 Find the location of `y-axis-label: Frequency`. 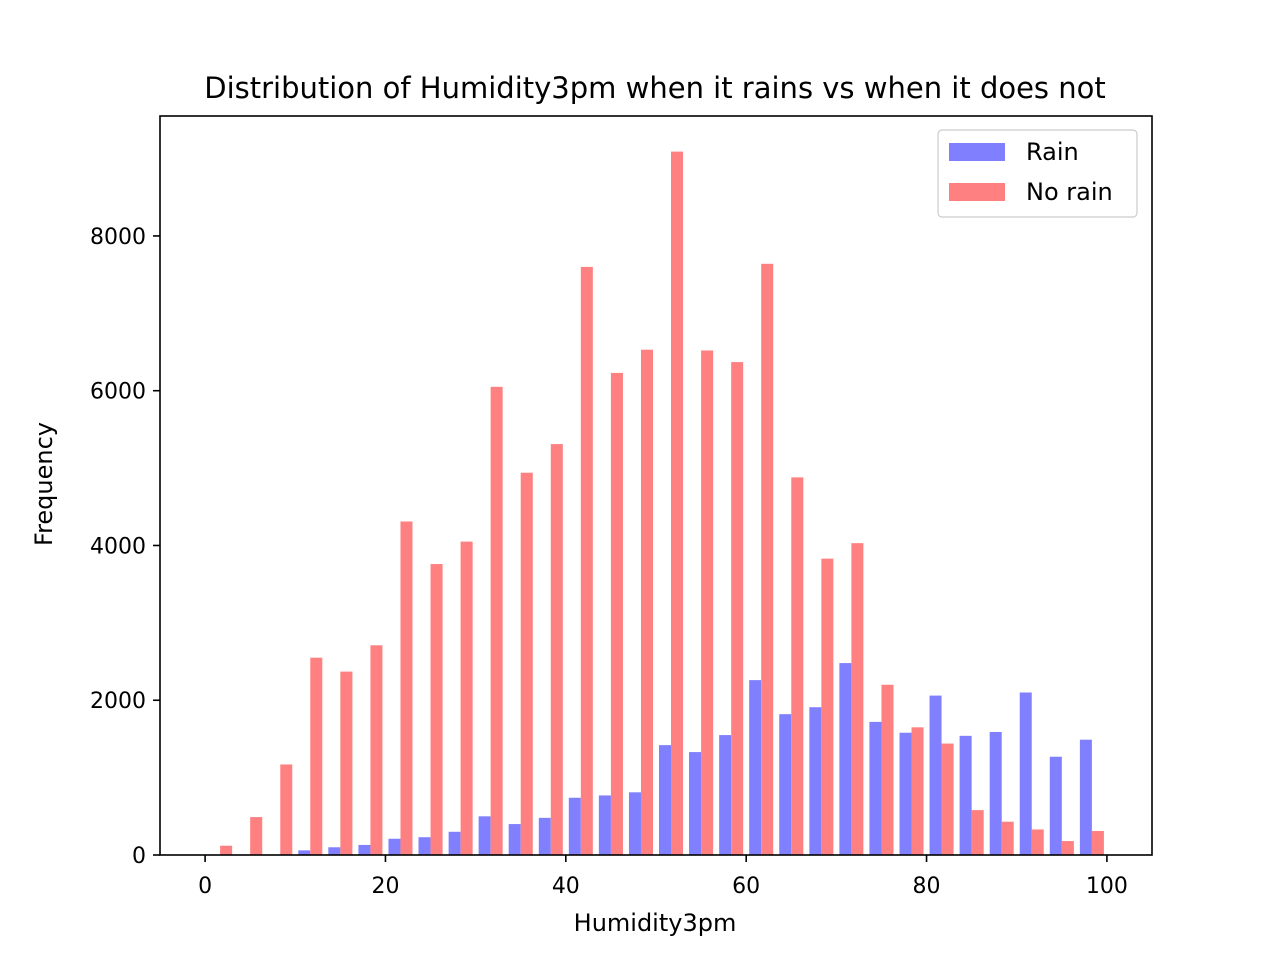

y-axis-label: Frequency is located at coordinates (44, 484).